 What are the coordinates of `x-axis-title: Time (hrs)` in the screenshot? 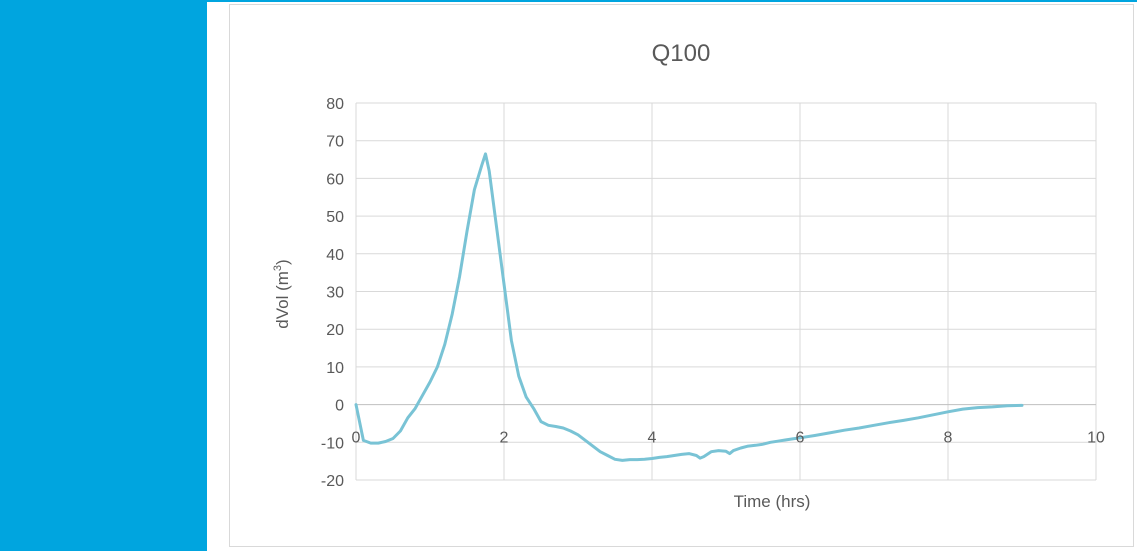 It's located at (772, 501).